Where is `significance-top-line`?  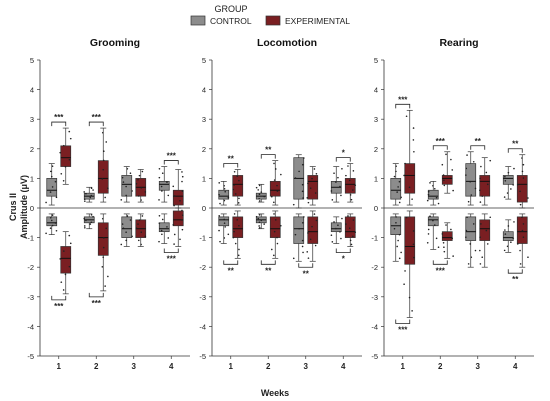
significance-top-line is located at coordinates (96, 124).